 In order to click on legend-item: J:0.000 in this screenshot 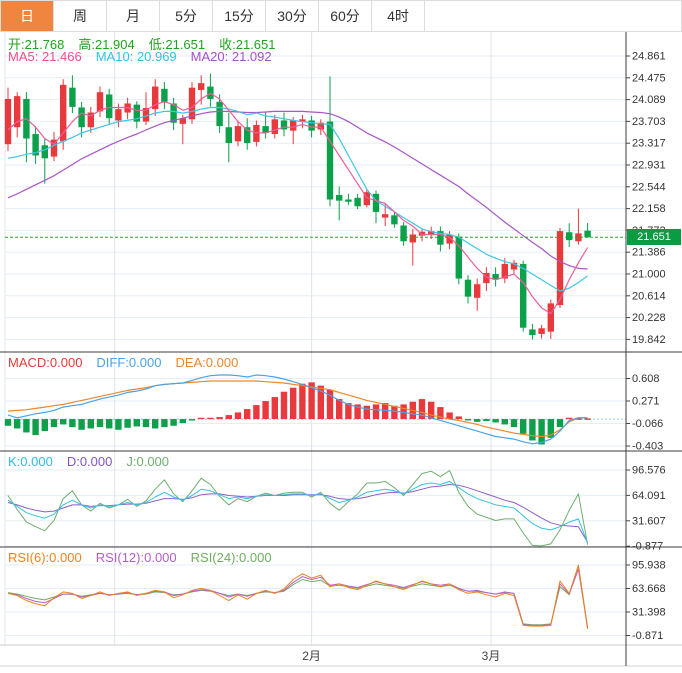, I will do `click(148, 461)`.